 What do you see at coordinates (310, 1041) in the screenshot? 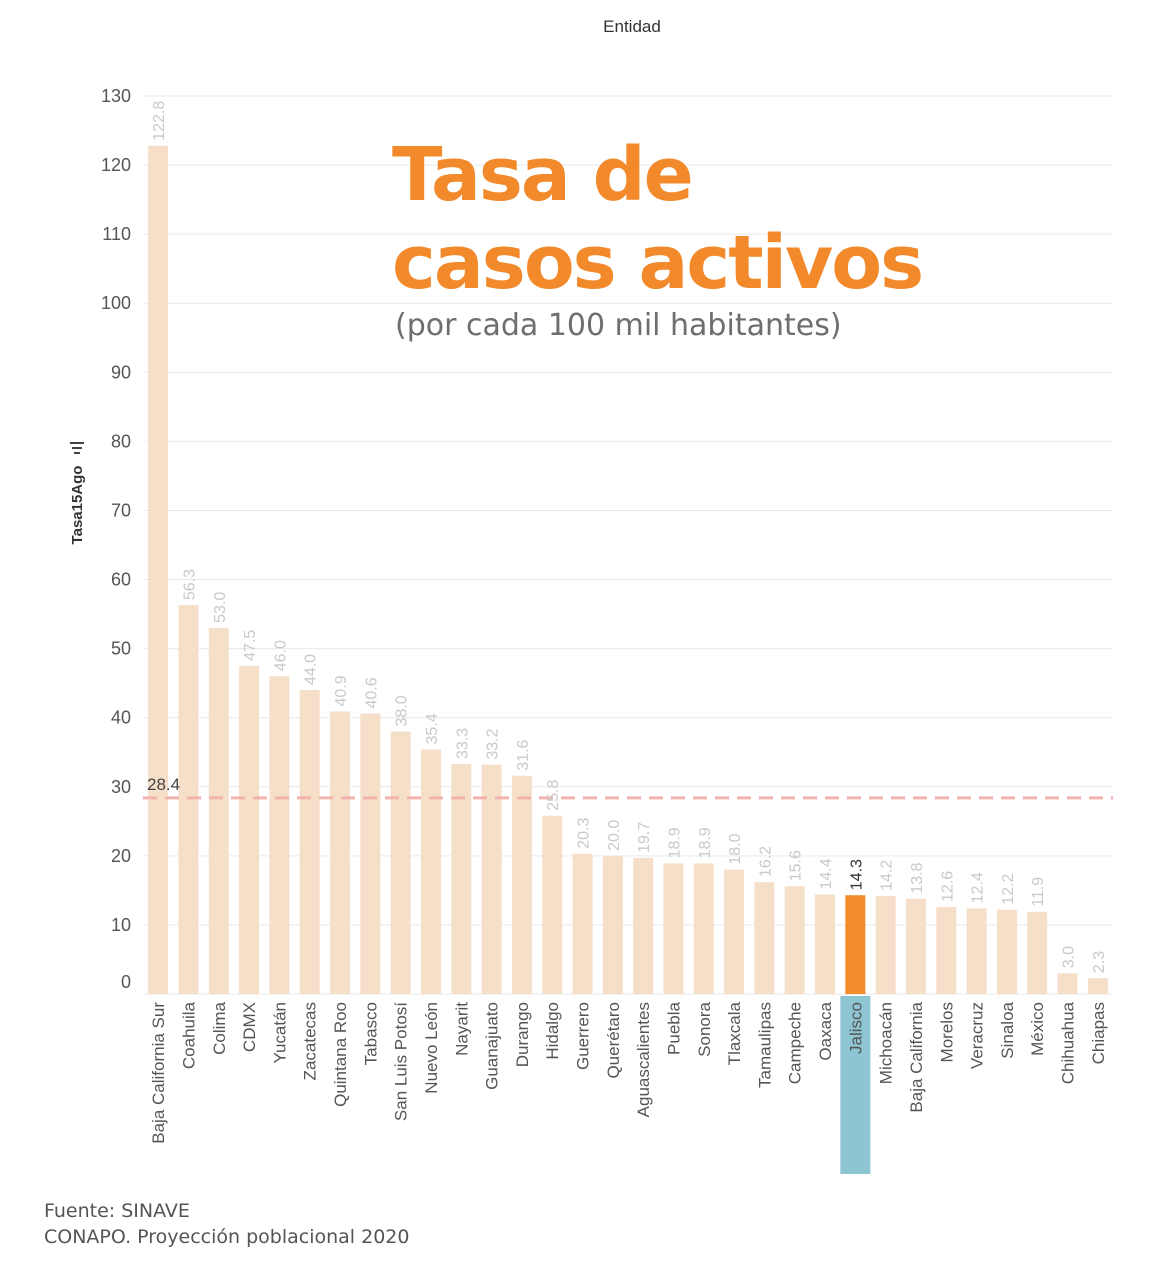
I see `x-category-label: Zacatecas` at bounding box center [310, 1041].